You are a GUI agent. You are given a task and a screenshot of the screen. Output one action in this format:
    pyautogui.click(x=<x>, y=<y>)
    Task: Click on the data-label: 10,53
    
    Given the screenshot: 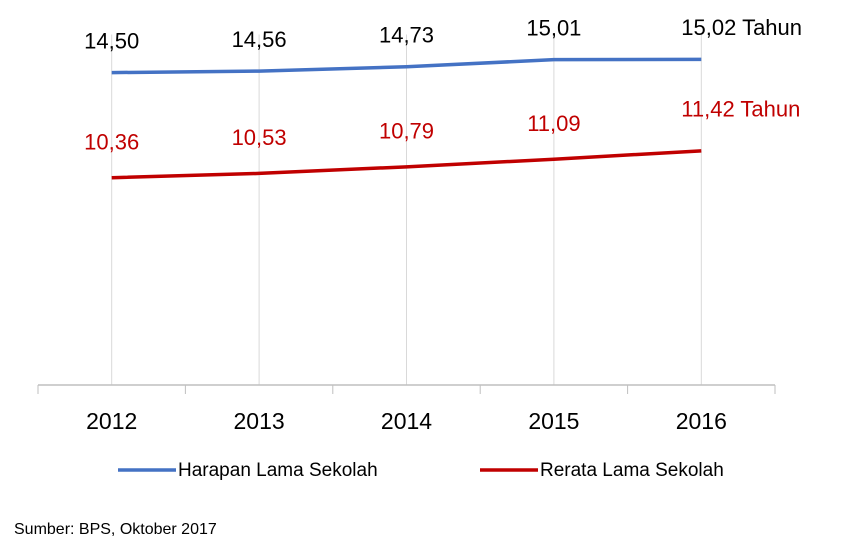 What is the action you would take?
    pyautogui.click(x=259, y=137)
    